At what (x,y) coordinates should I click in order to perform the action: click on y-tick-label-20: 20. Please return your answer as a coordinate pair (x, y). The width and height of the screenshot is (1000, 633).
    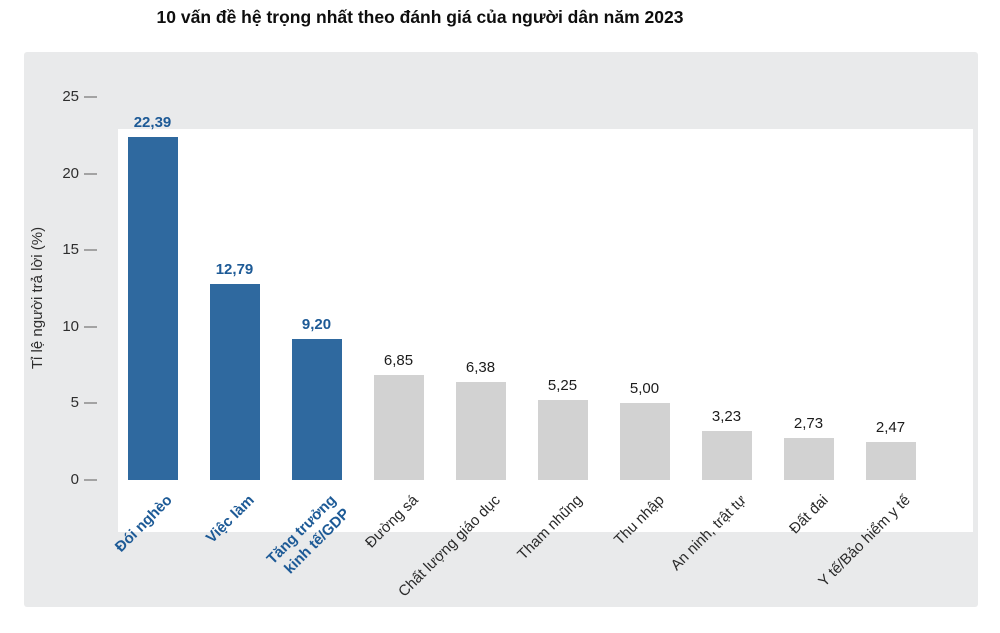
    Looking at the image, I should click on (70, 173).